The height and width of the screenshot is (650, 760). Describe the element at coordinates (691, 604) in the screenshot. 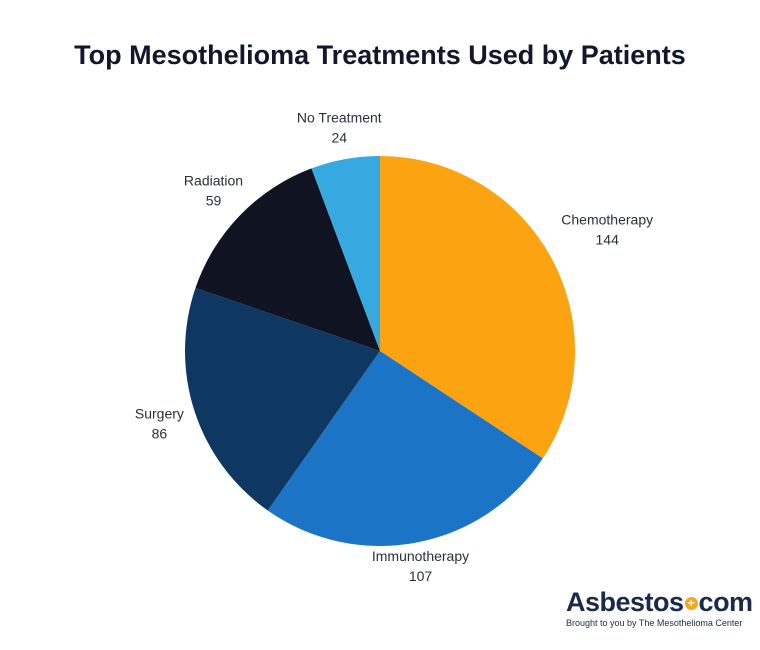

I see `brand-plus-icon: +` at that location.